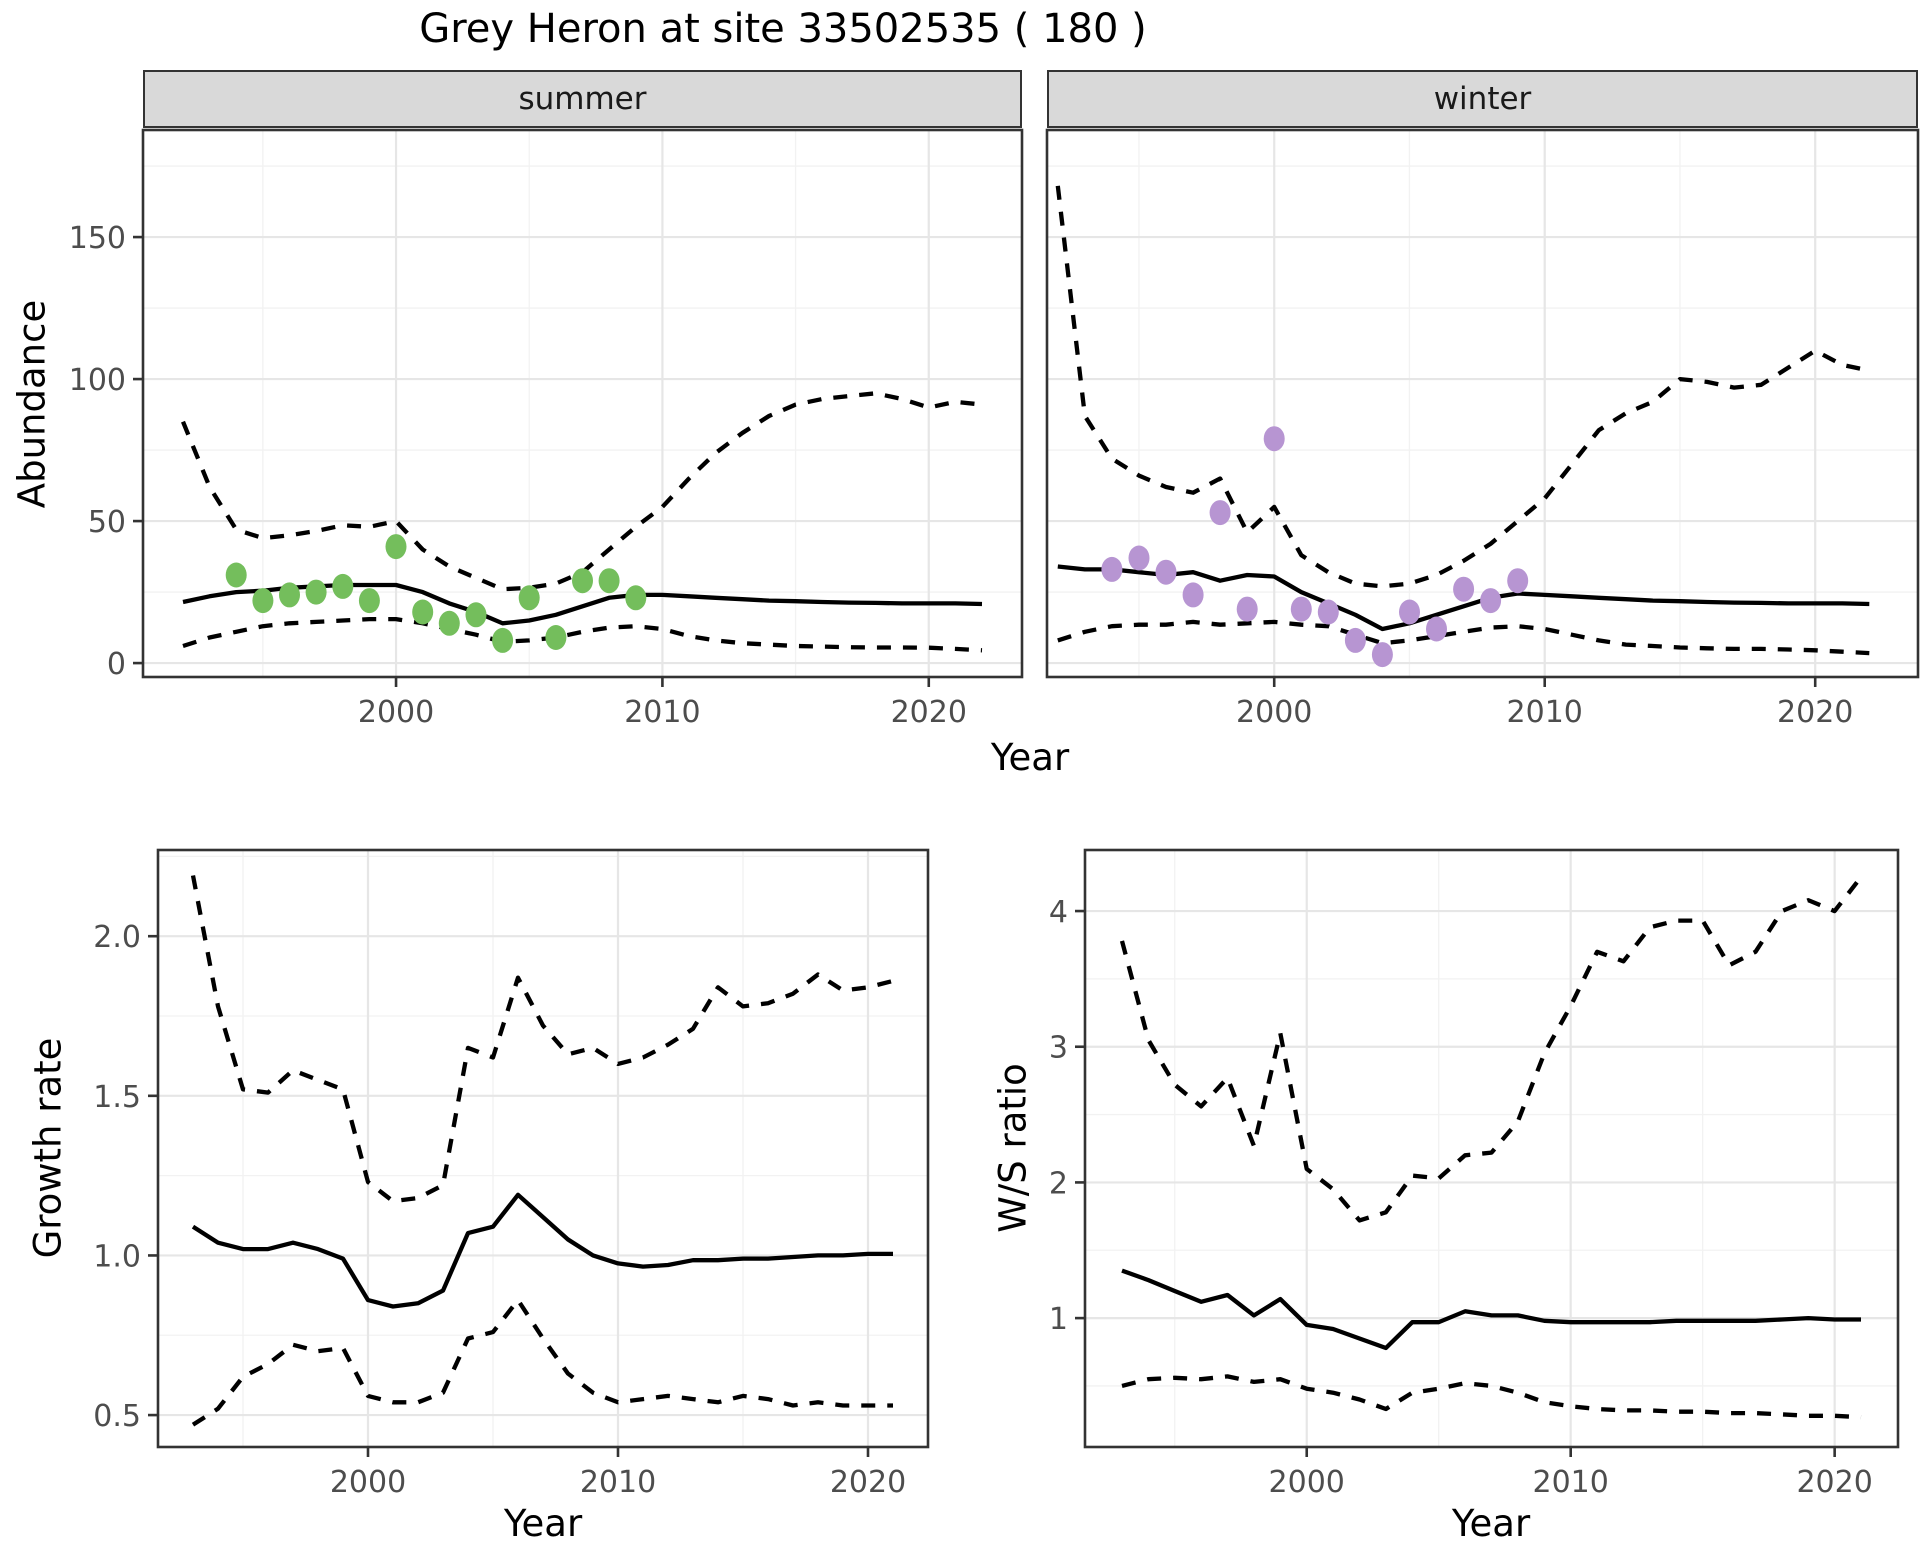  Describe the element at coordinates (32, 404) in the screenshot. I see `abundance-y-axis-title: Abundance` at that location.